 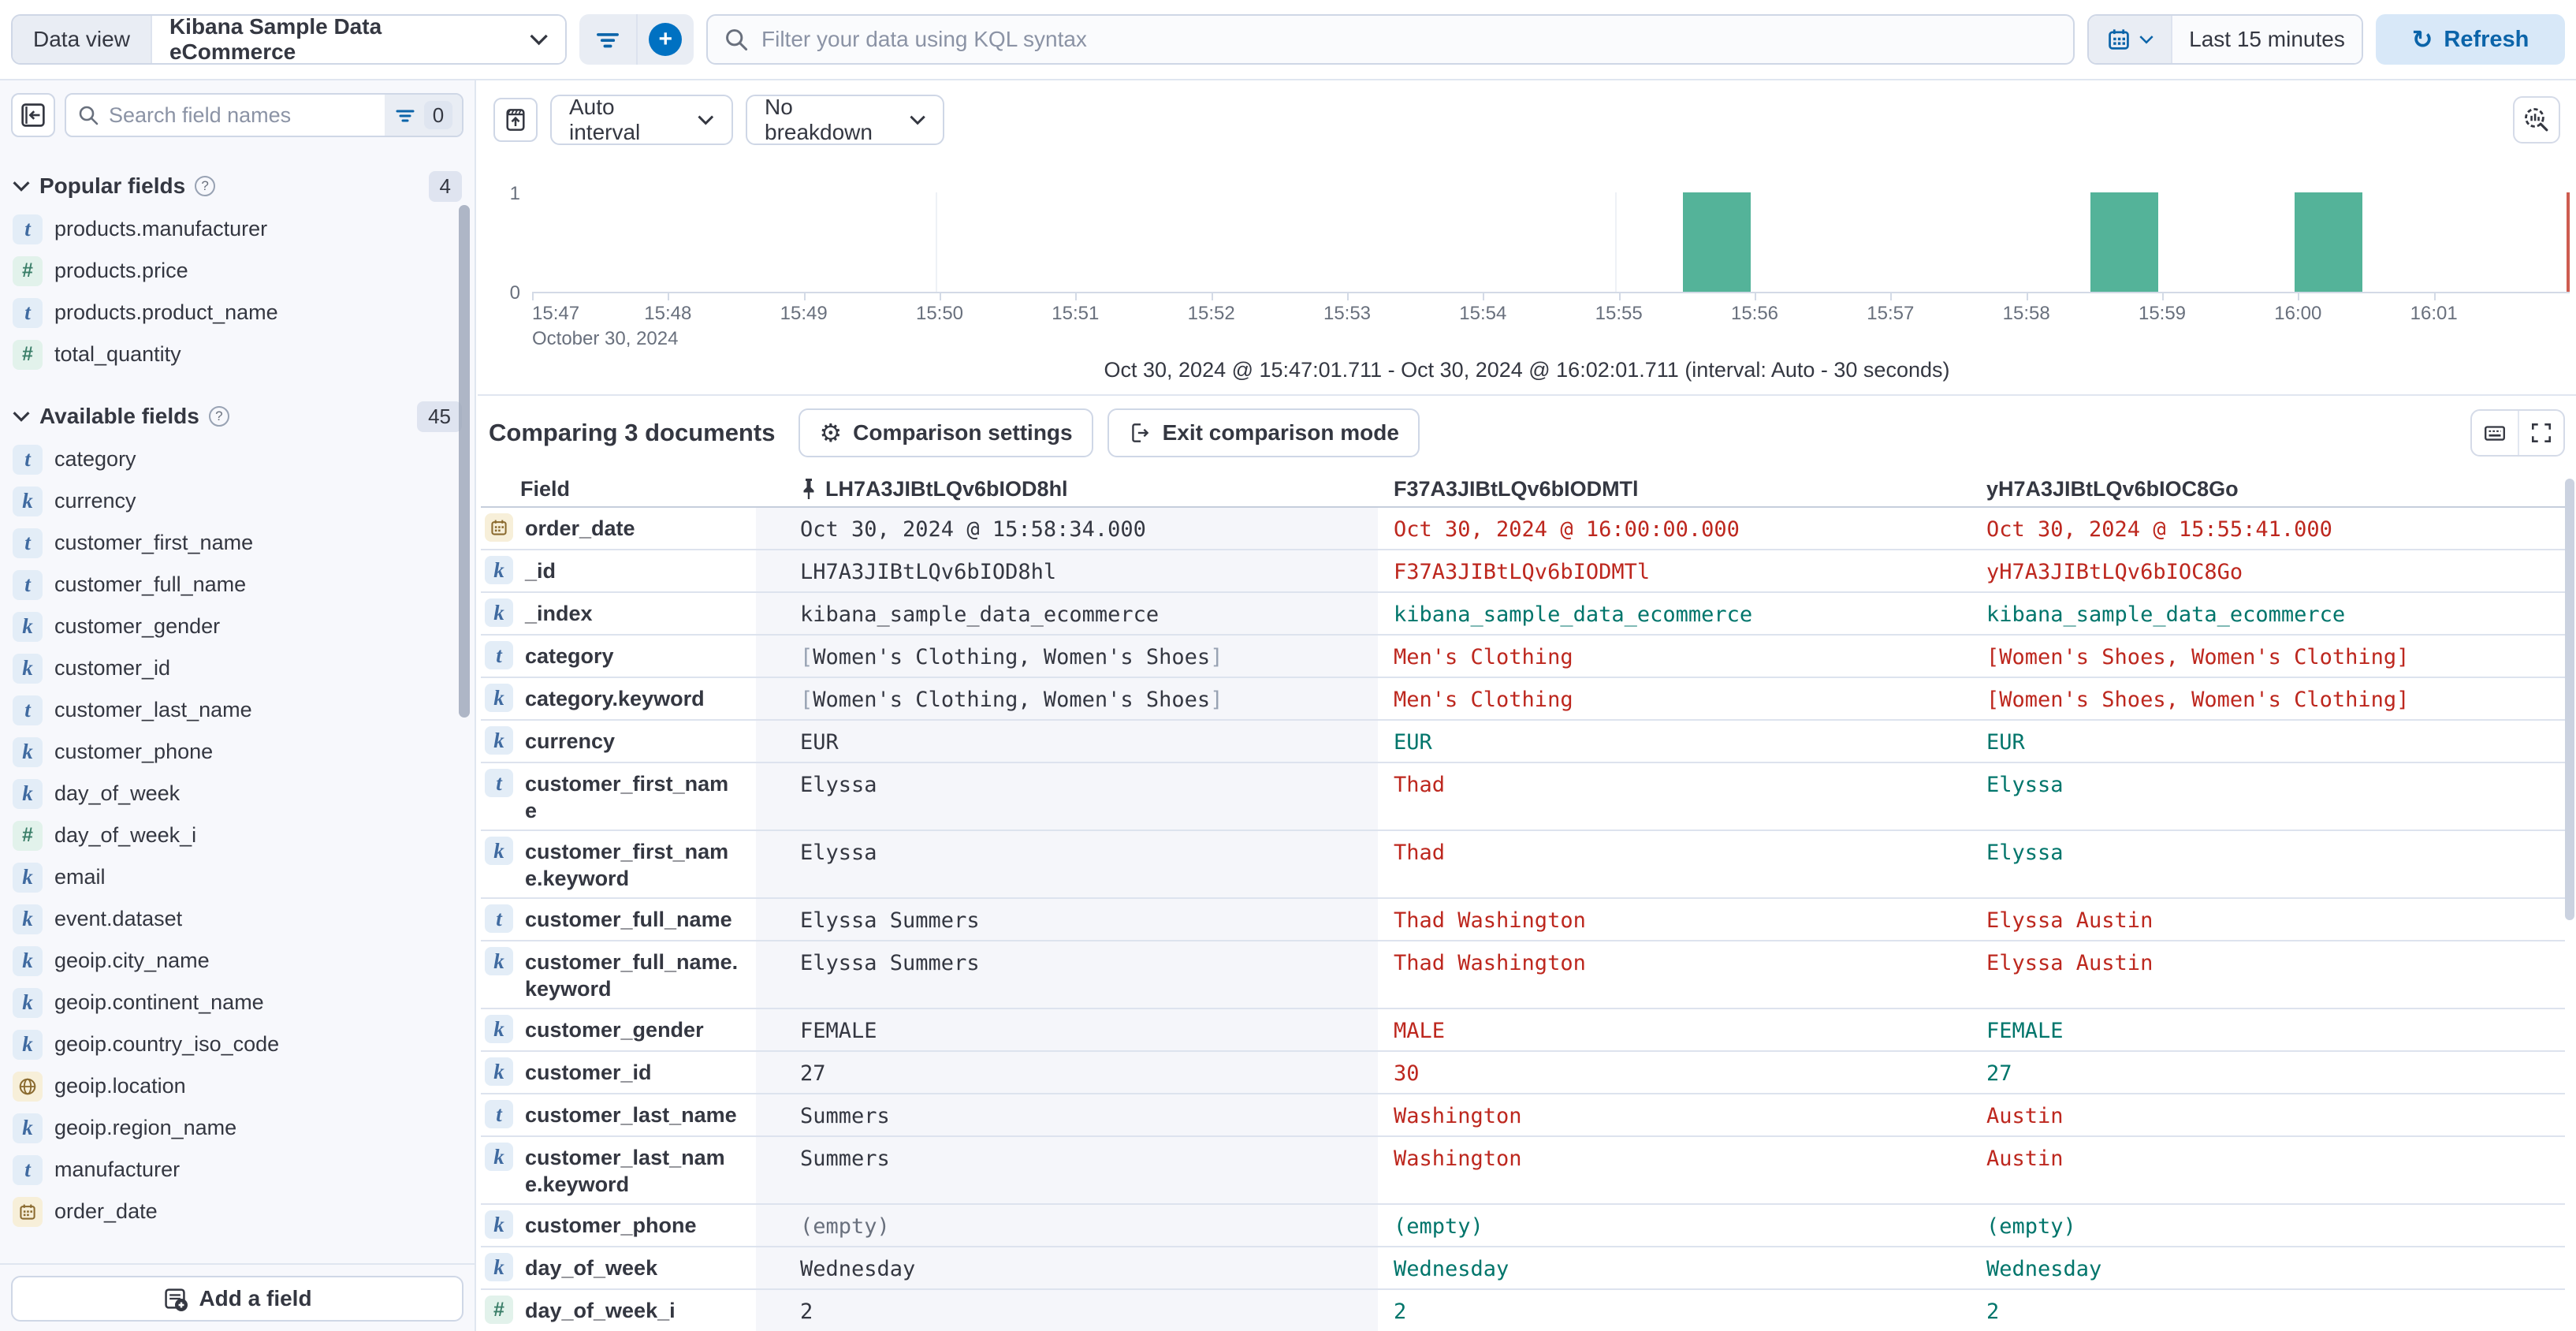 What do you see at coordinates (618, 570) in the screenshot?
I see `row-field-cell: k _id` at bounding box center [618, 570].